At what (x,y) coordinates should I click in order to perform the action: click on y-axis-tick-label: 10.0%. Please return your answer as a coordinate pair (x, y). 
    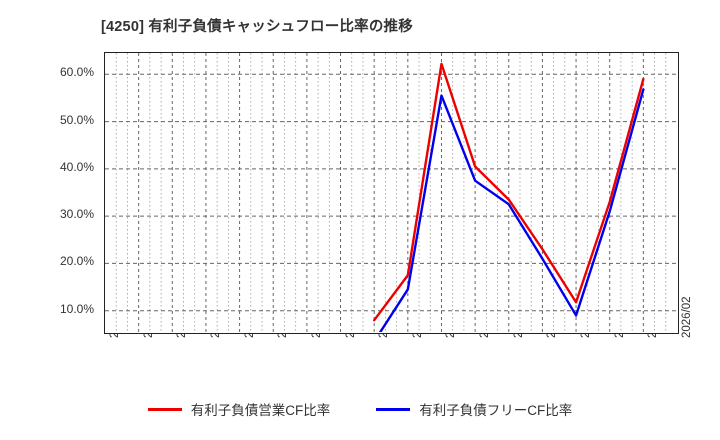
    Looking at the image, I should click on (76, 308).